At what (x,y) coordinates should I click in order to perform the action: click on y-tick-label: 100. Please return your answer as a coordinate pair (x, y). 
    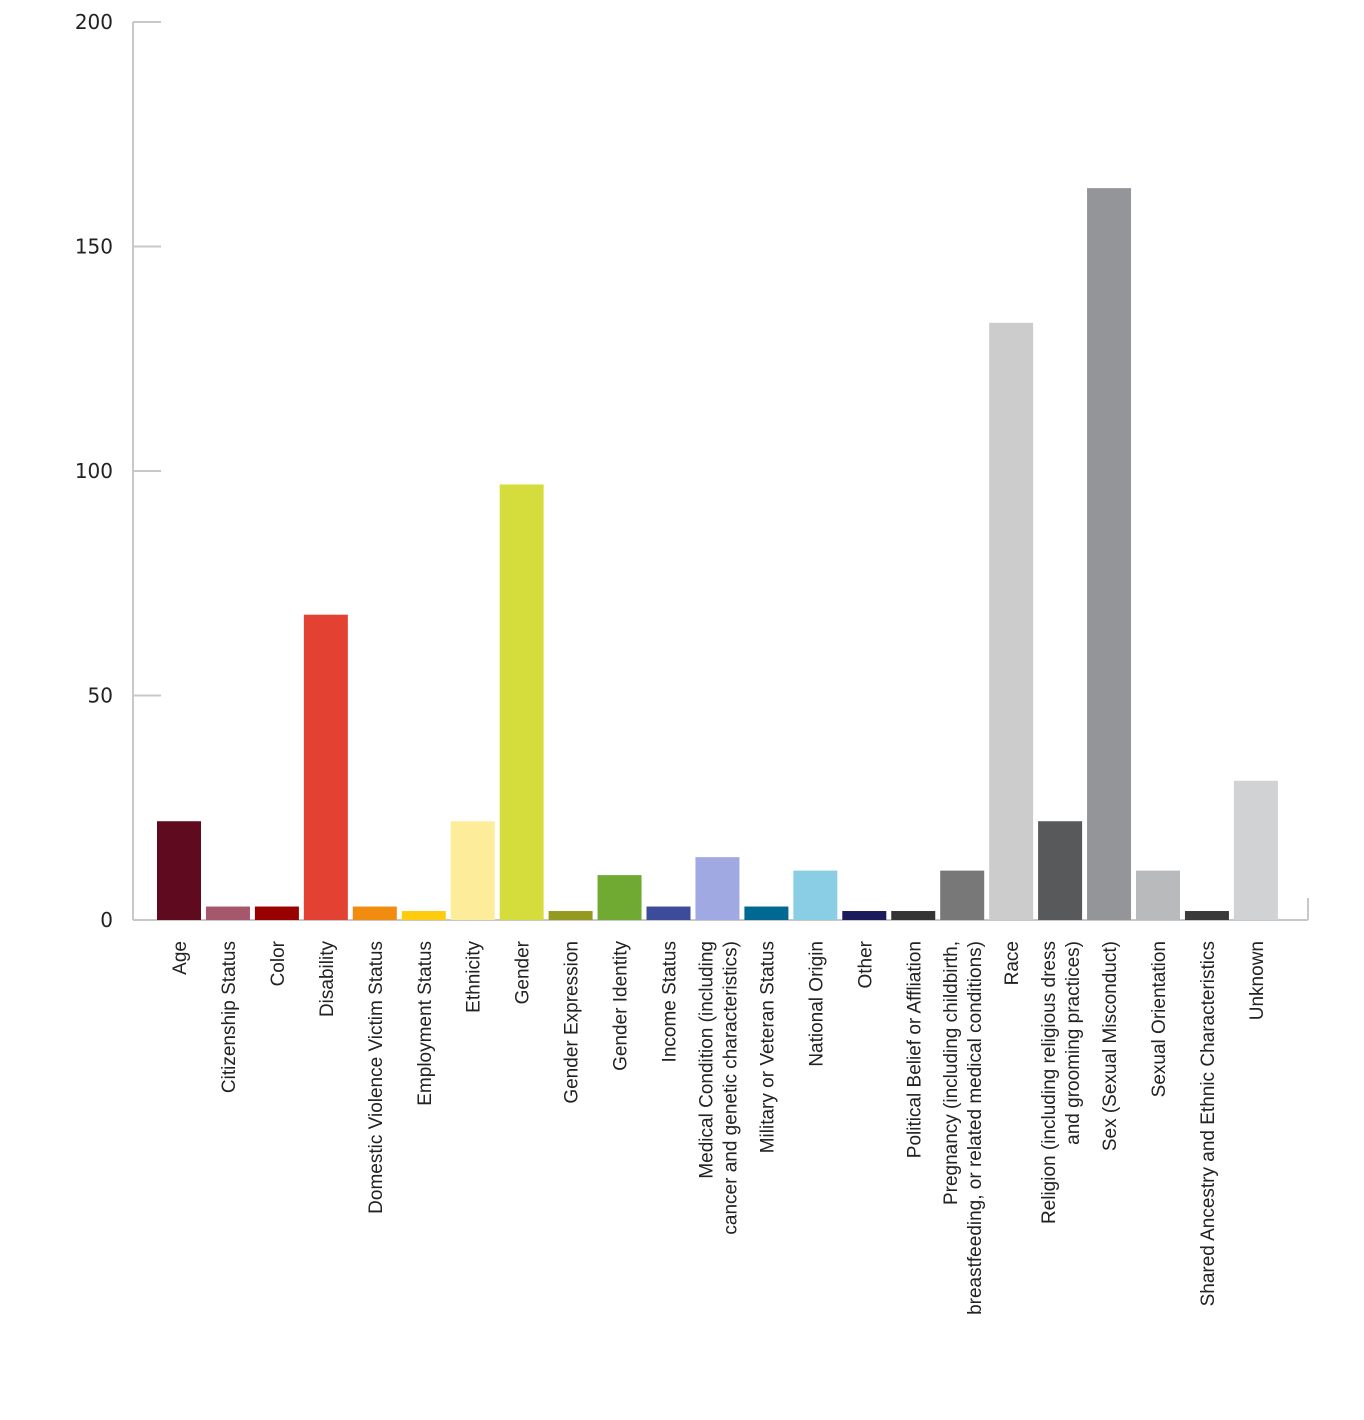
    Looking at the image, I should click on (94, 471).